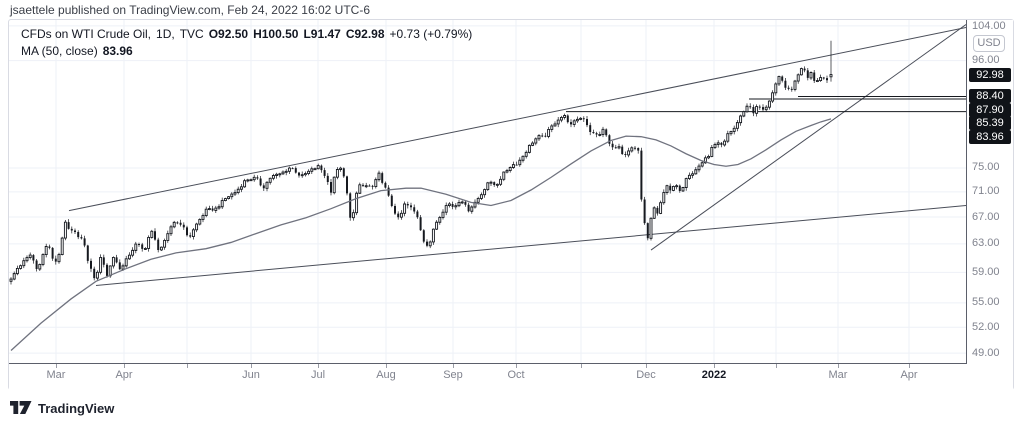 Image resolution: width=1024 pixels, height=423 pixels. What do you see at coordinates (386, 375) in the screenshot?
I see `time-tick-label: Aug` at bounding box center [386, 375].